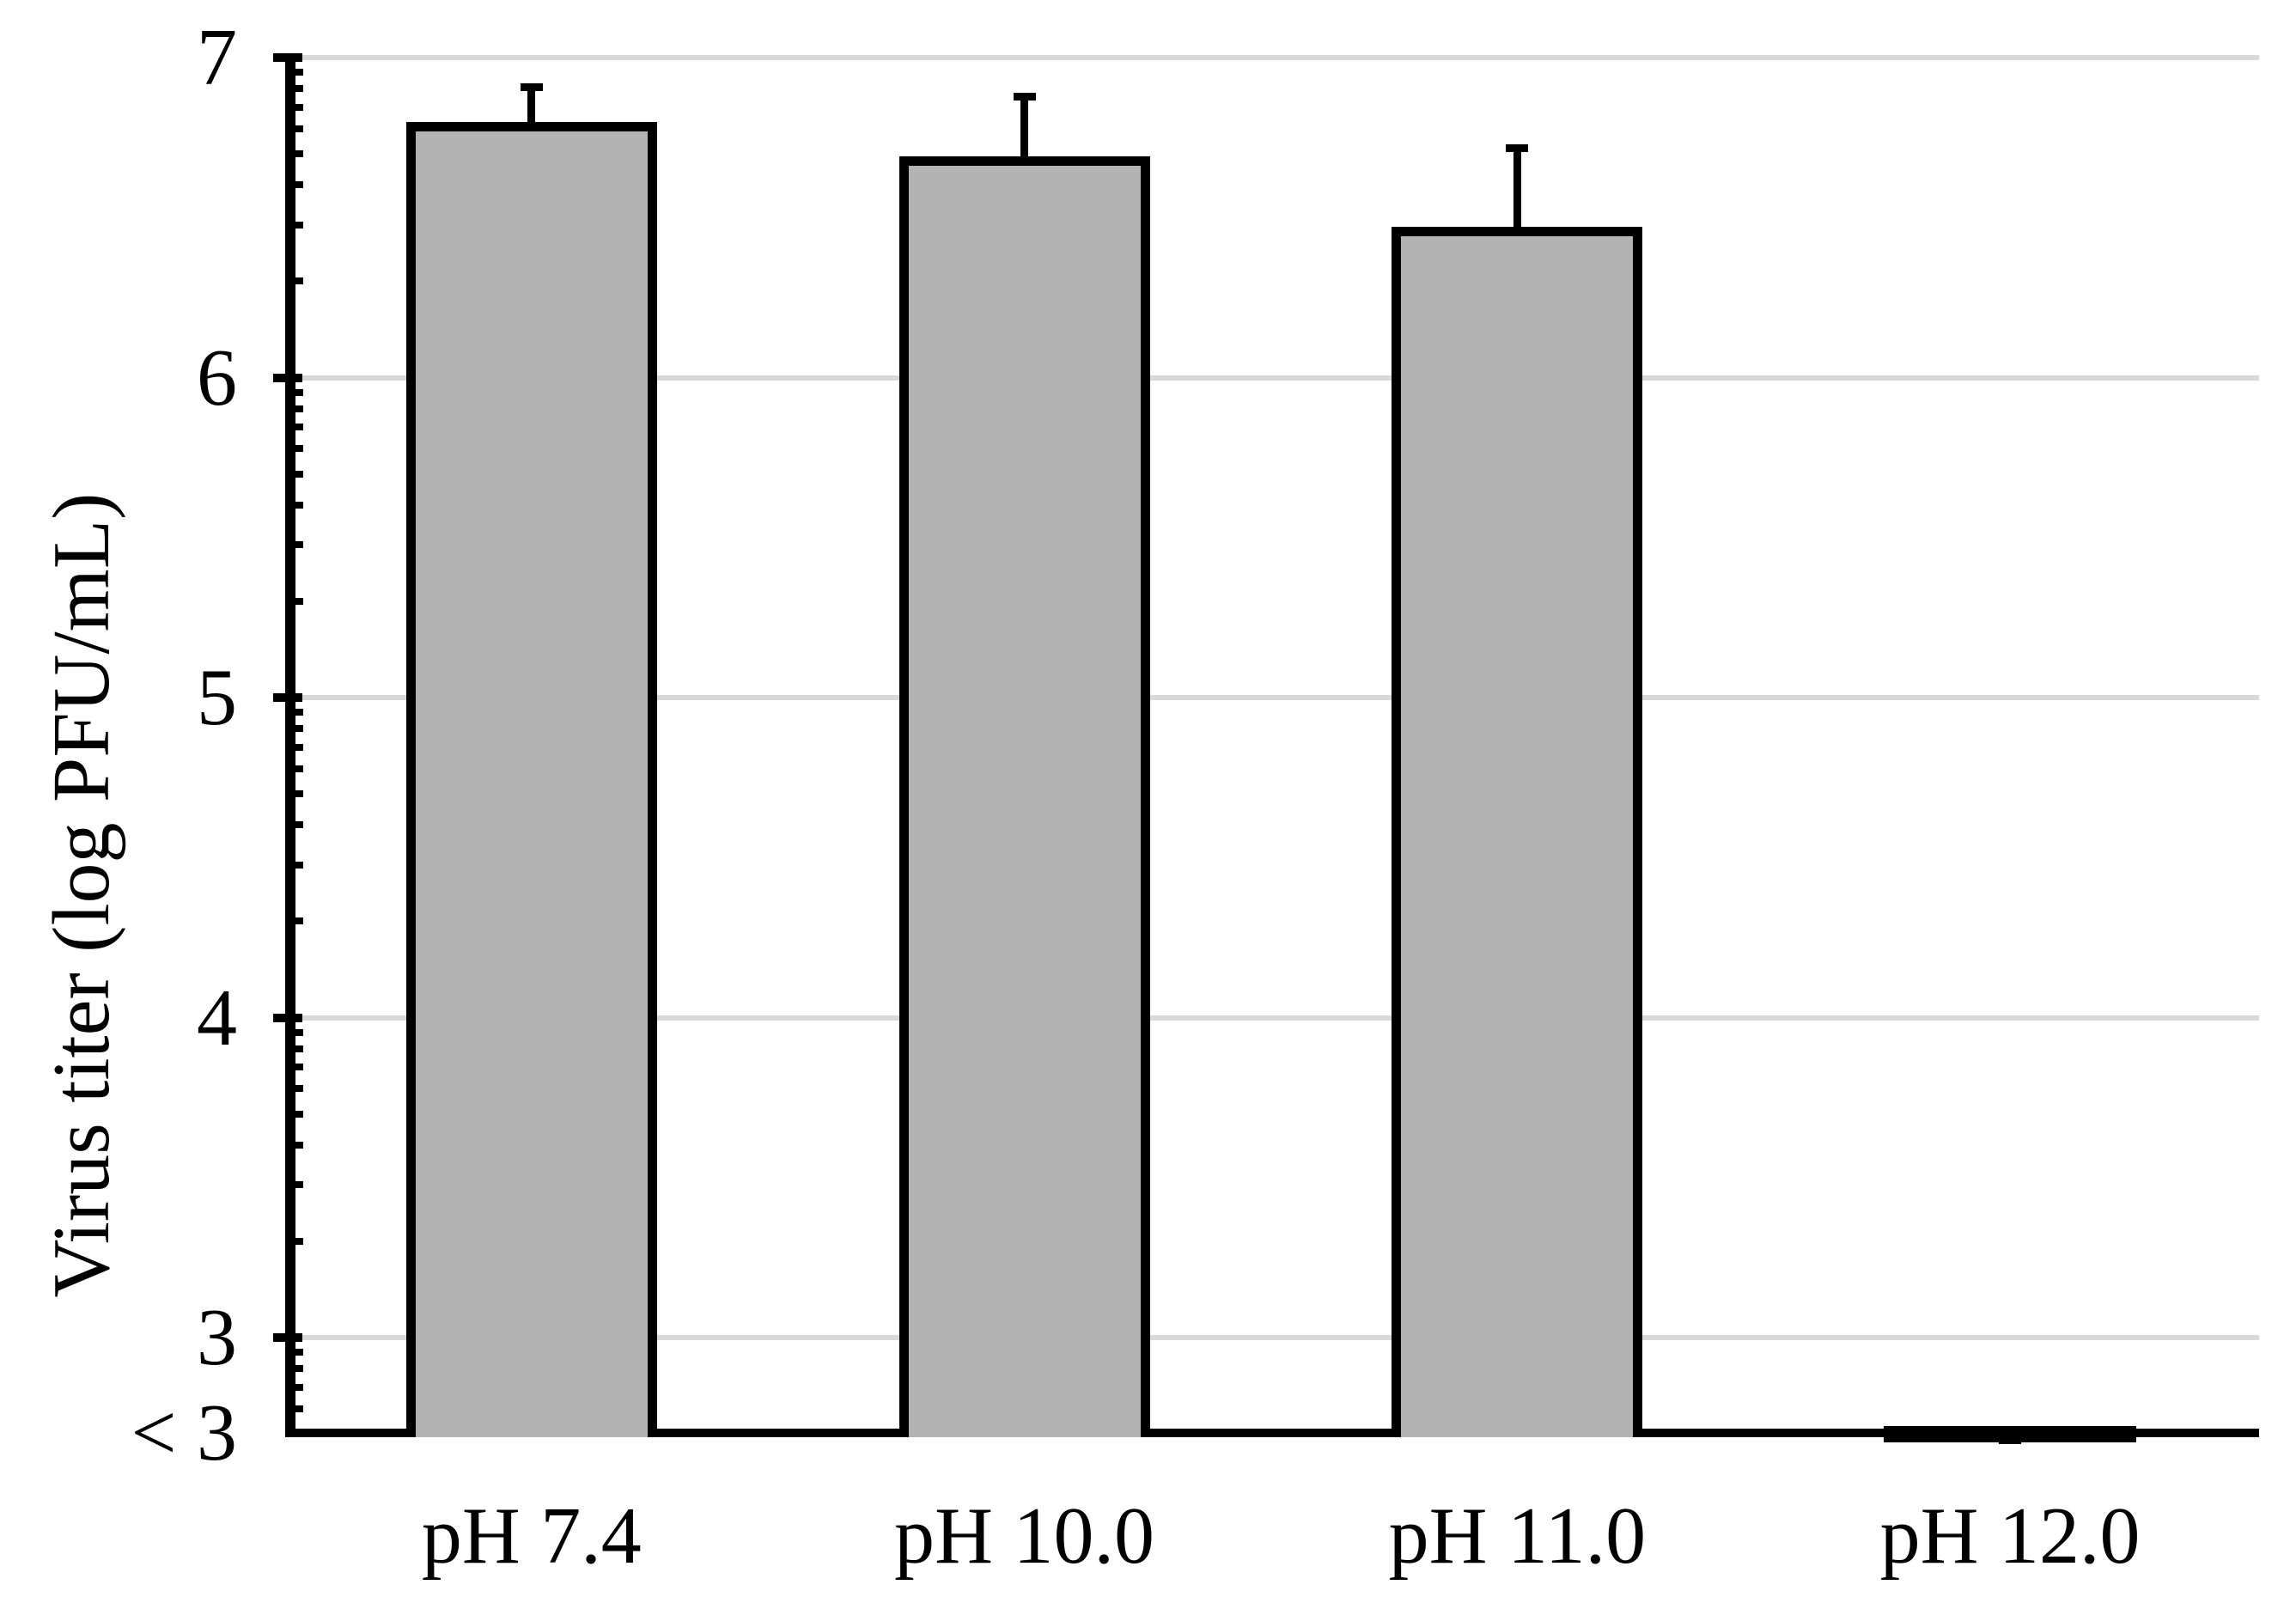  What do you see at coordinates (217, 377) in the screenshot?
I see `y-tick-label: 6` at bounding box center [217, 377].